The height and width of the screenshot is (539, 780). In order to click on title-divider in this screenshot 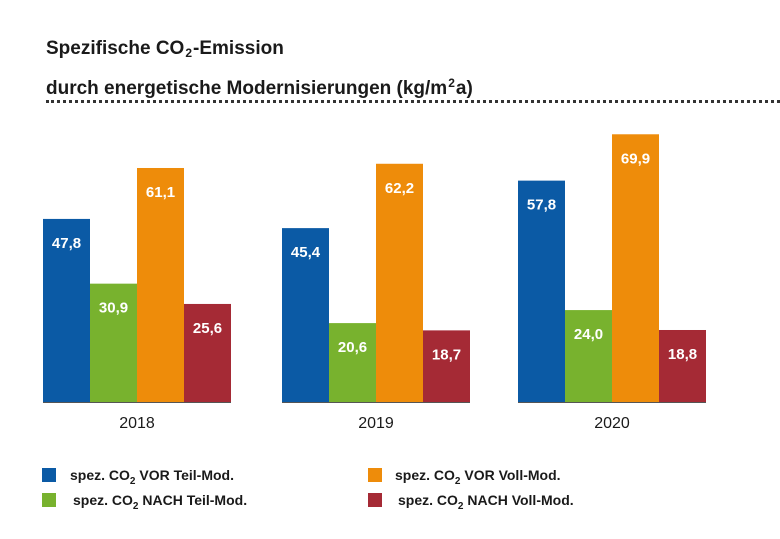, I will do `click(413, 101)`.